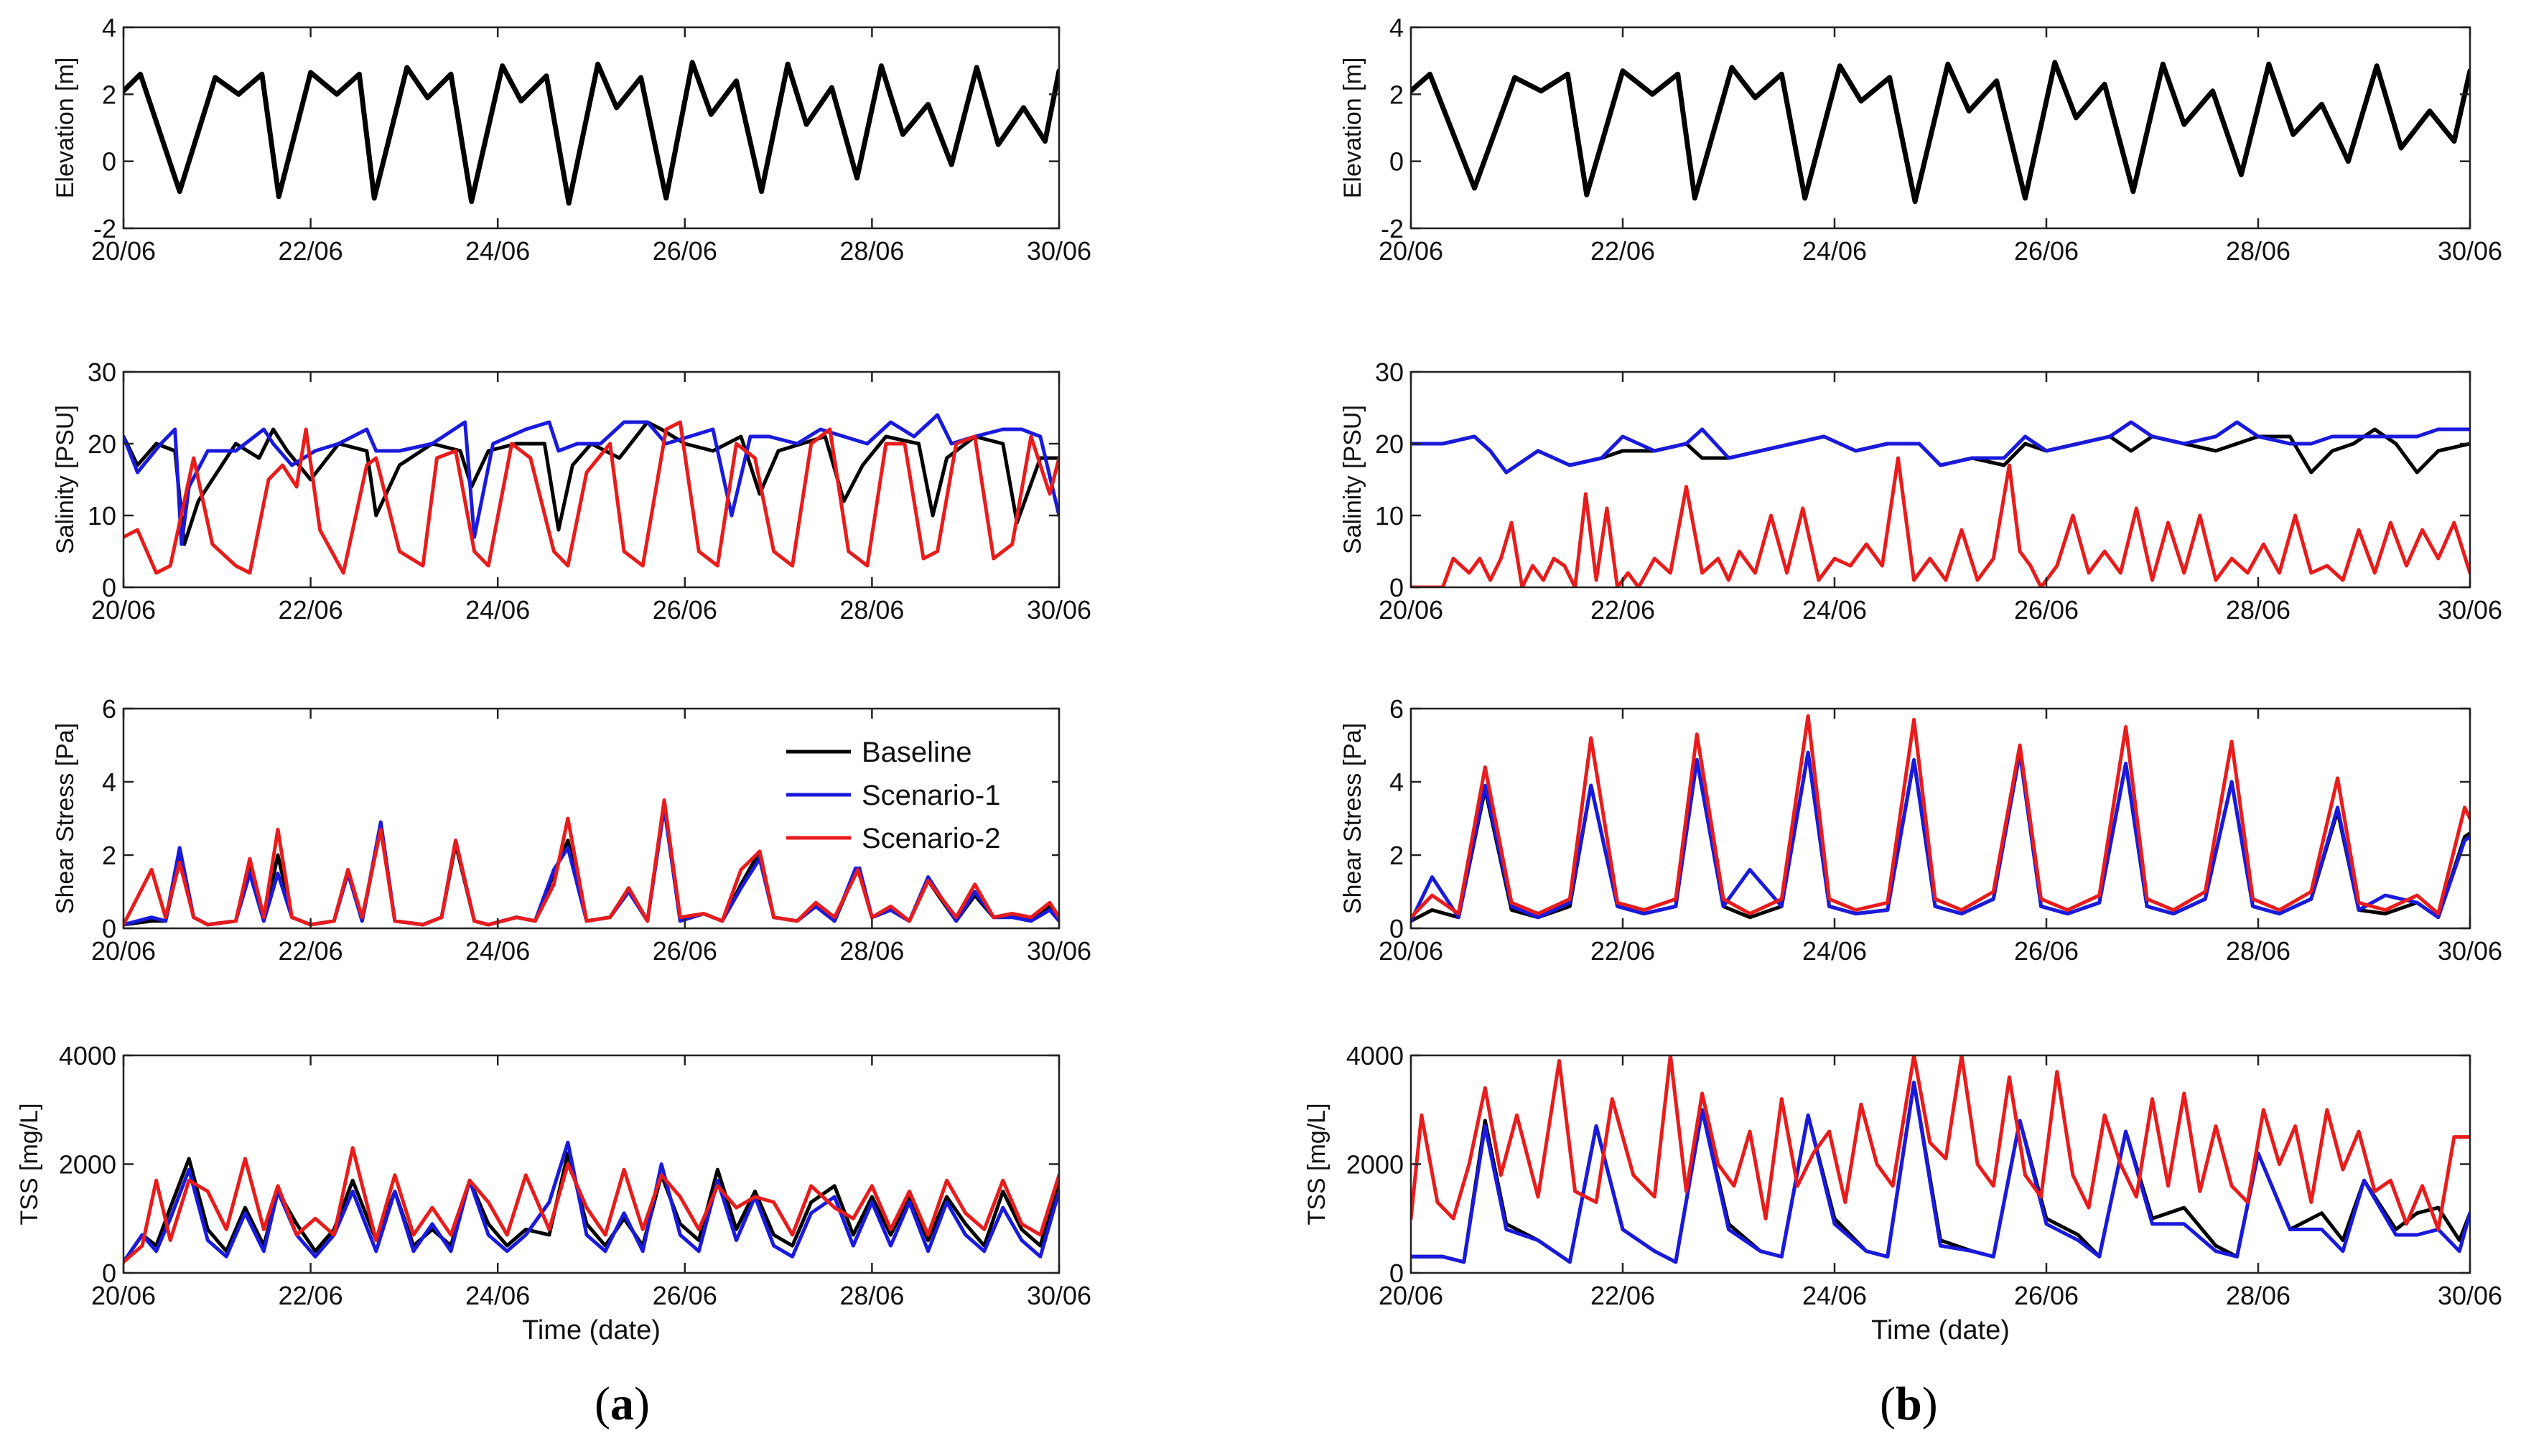 This screenshot has height=1456, width=2526. I want to click on a-tss-xtick-label: 26/06, so click(685, 1295).